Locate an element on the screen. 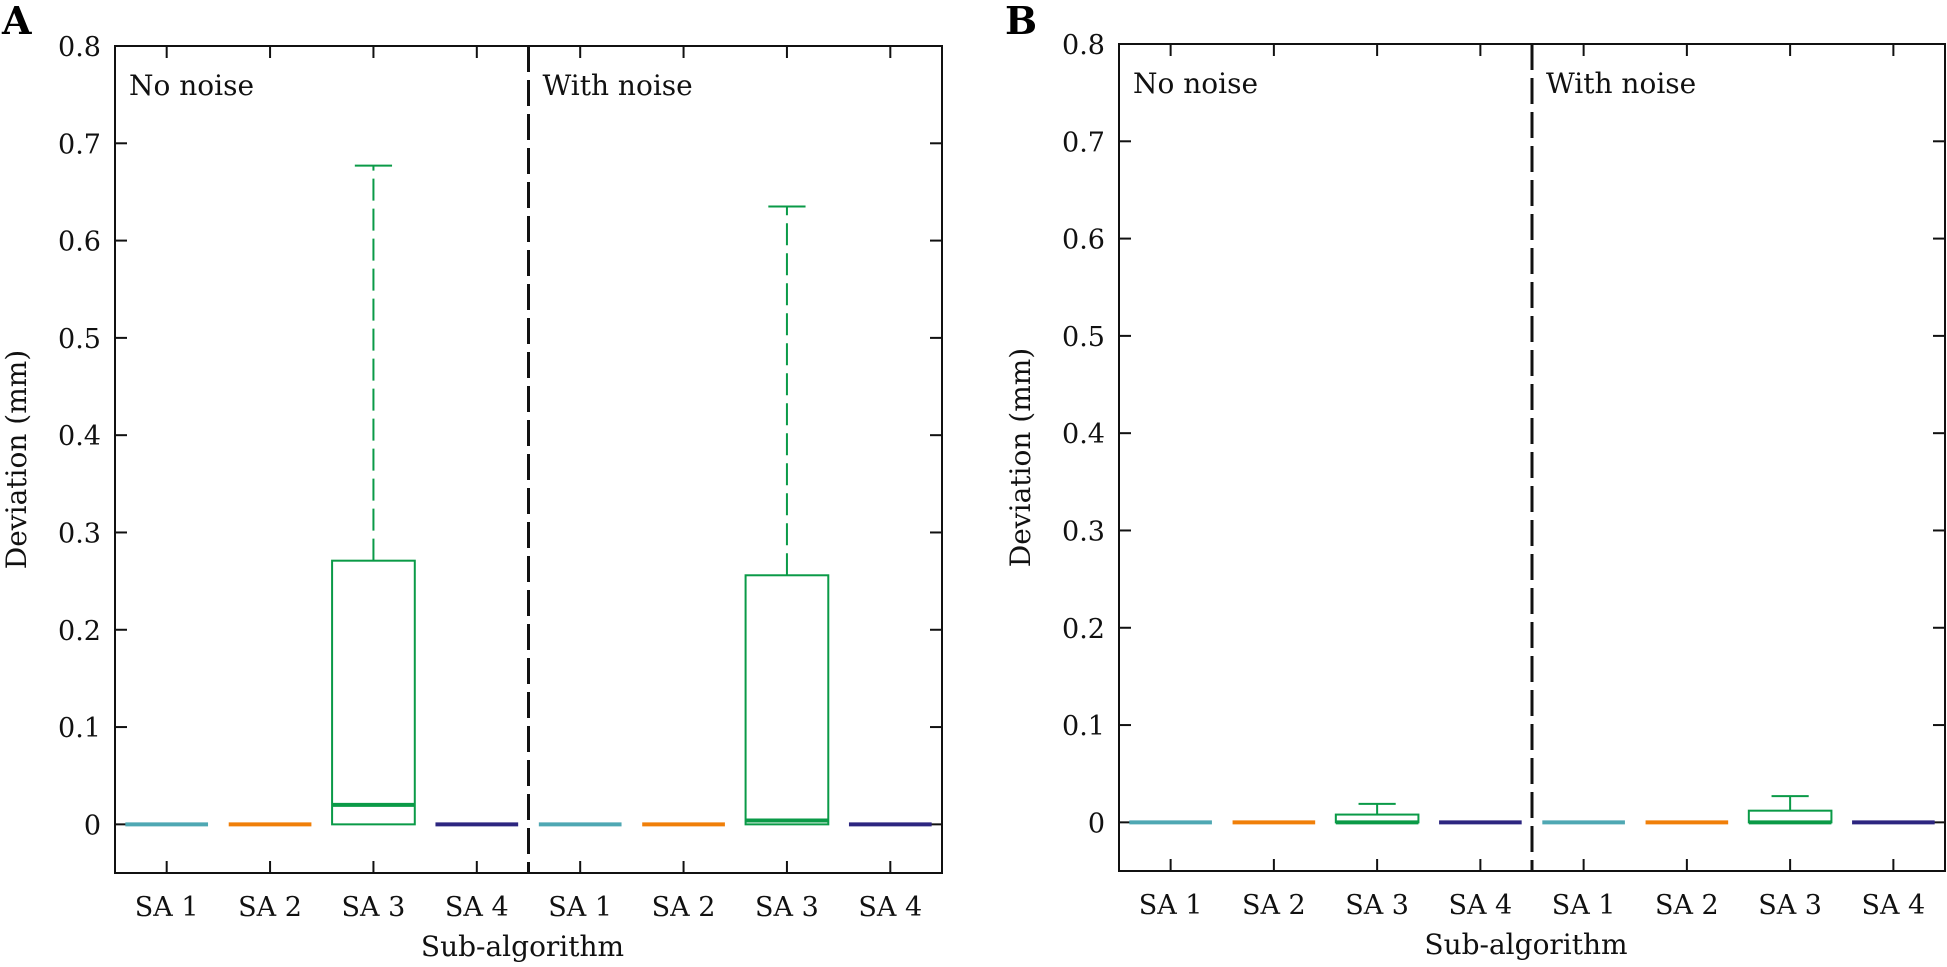 The width and height of the screenshot is (1947, 967). panel-letter: B is located at coordinates (1021, 21).